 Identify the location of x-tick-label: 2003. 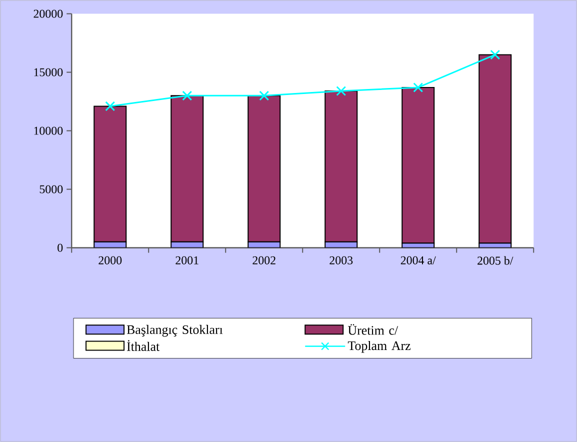
(341, 260).